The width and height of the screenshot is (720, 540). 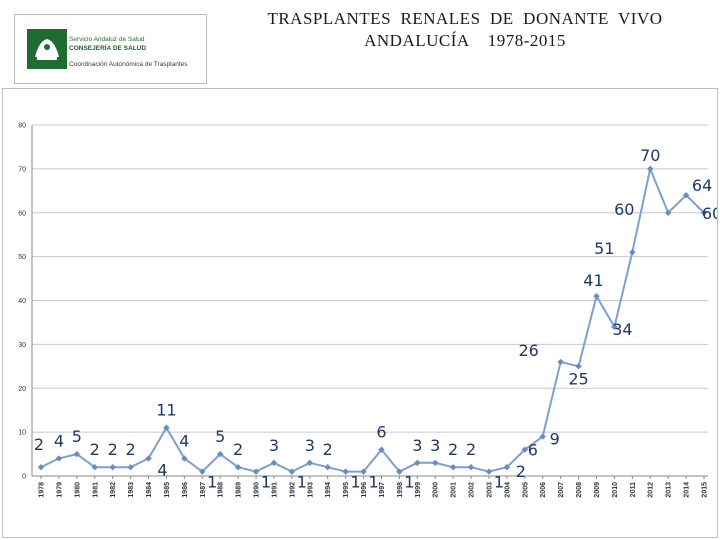 I want to click on logo-coordination-name: Coordinación Autonómica de Trasplantes, so click(x=128, y=64).